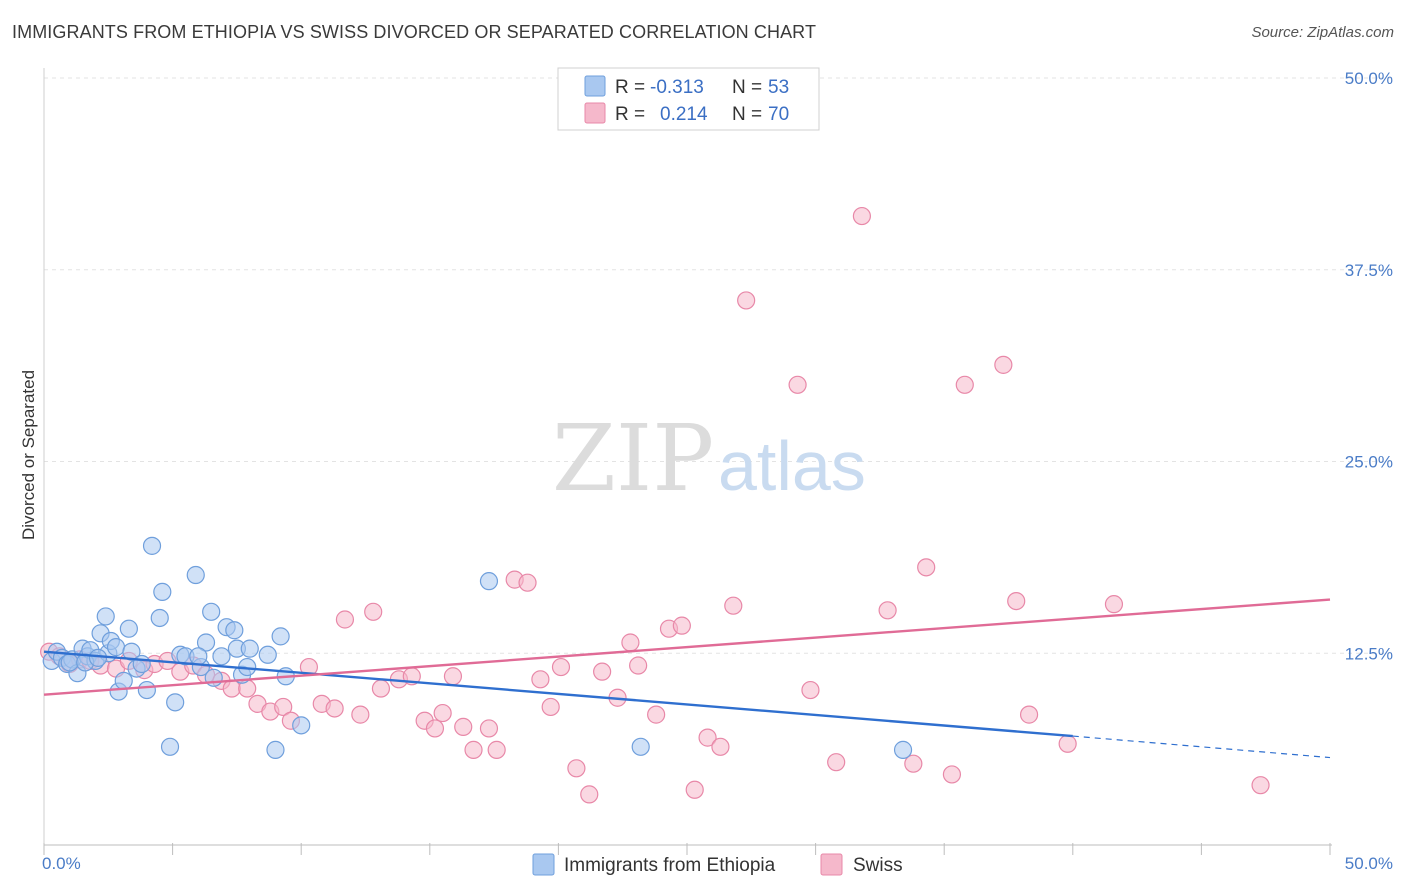  I want to click on bottom-legend-label-ethiopia: Immigrants from Ethiopia, so click(670, 865).